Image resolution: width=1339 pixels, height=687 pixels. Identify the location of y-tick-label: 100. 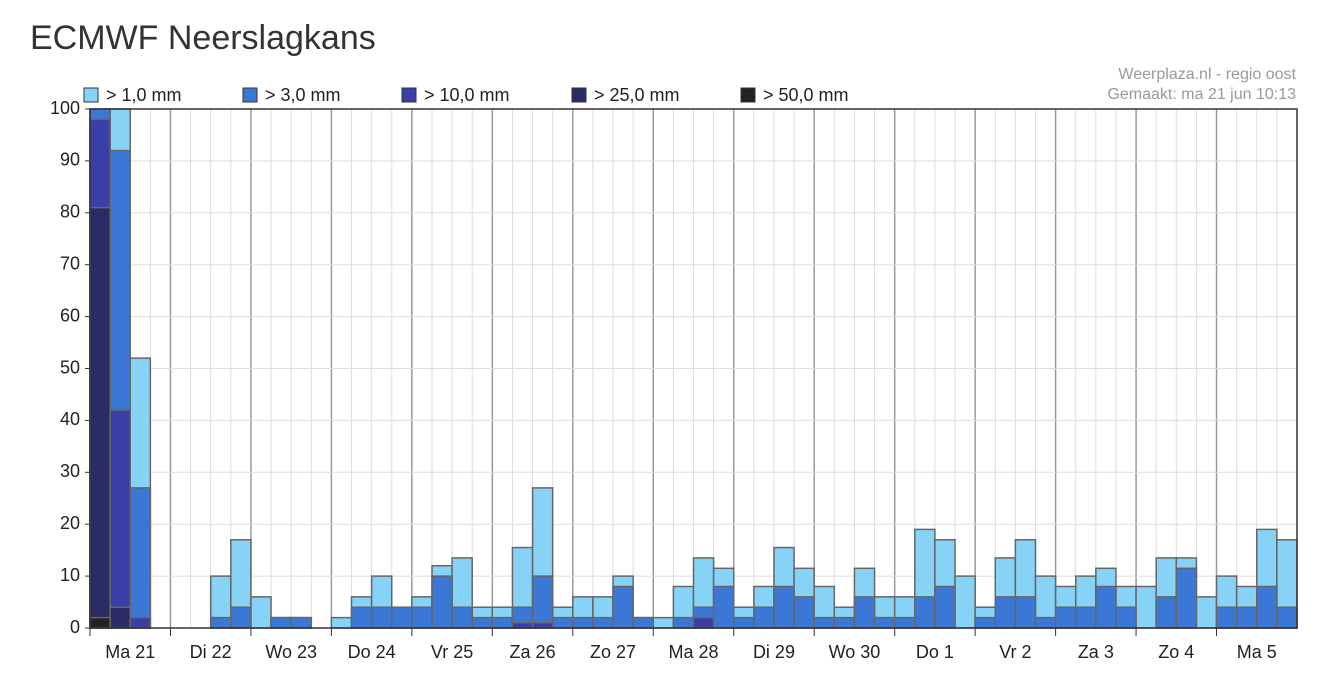
(65, 108).